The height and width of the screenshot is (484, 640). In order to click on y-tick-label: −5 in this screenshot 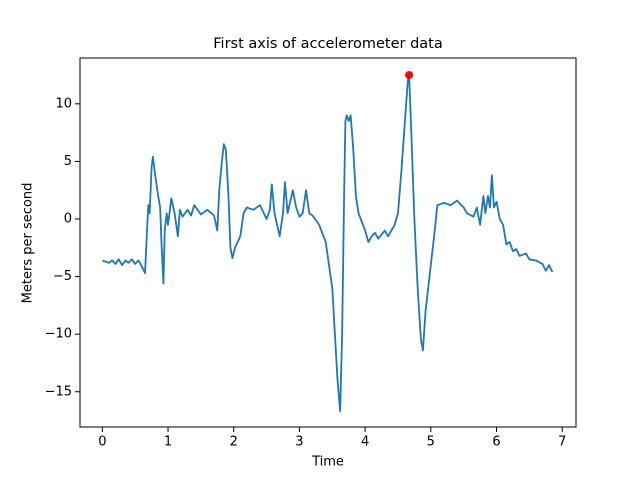, I will do `click(62, 276)`.